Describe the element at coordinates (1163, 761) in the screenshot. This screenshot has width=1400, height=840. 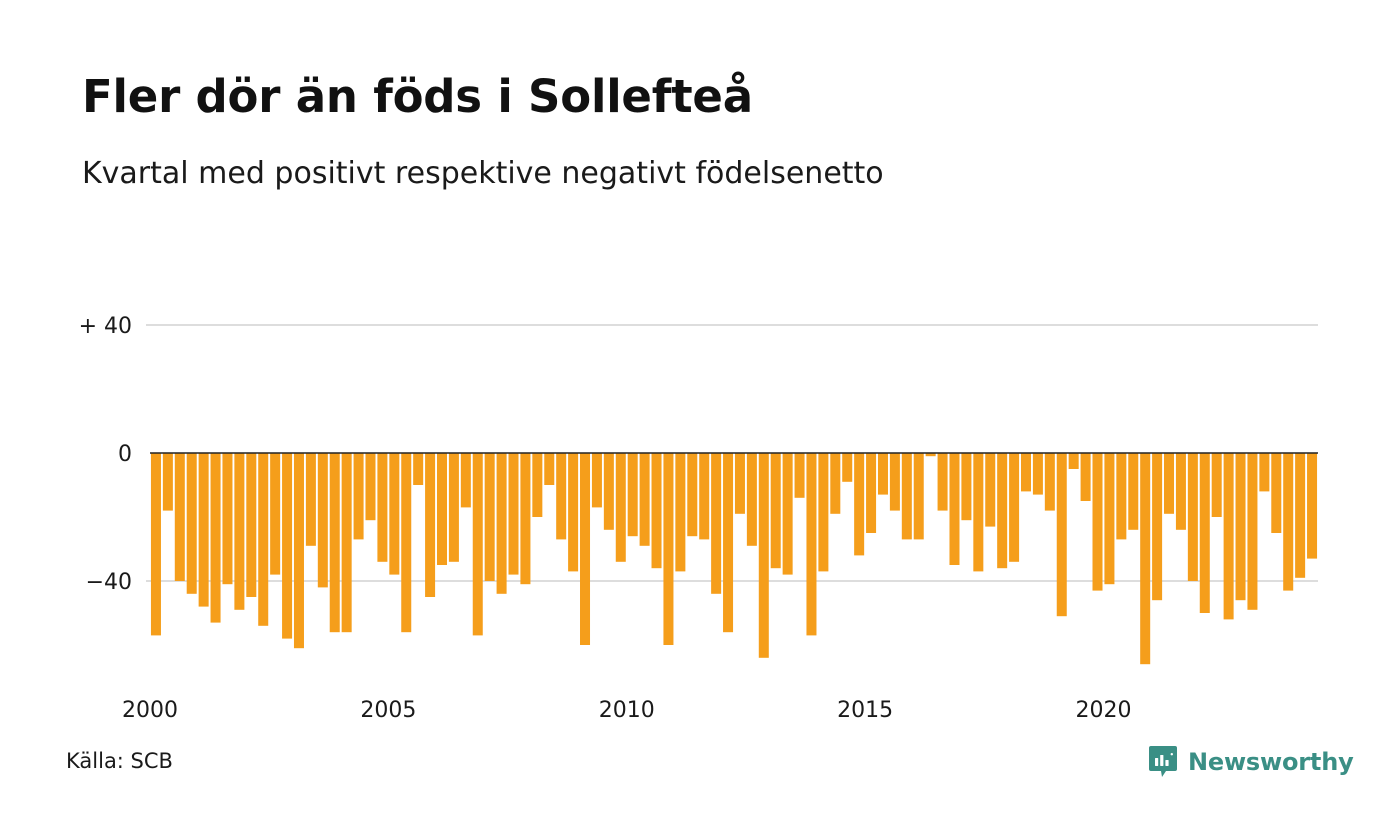
I see `newsworthy-logo-icon` at that location.